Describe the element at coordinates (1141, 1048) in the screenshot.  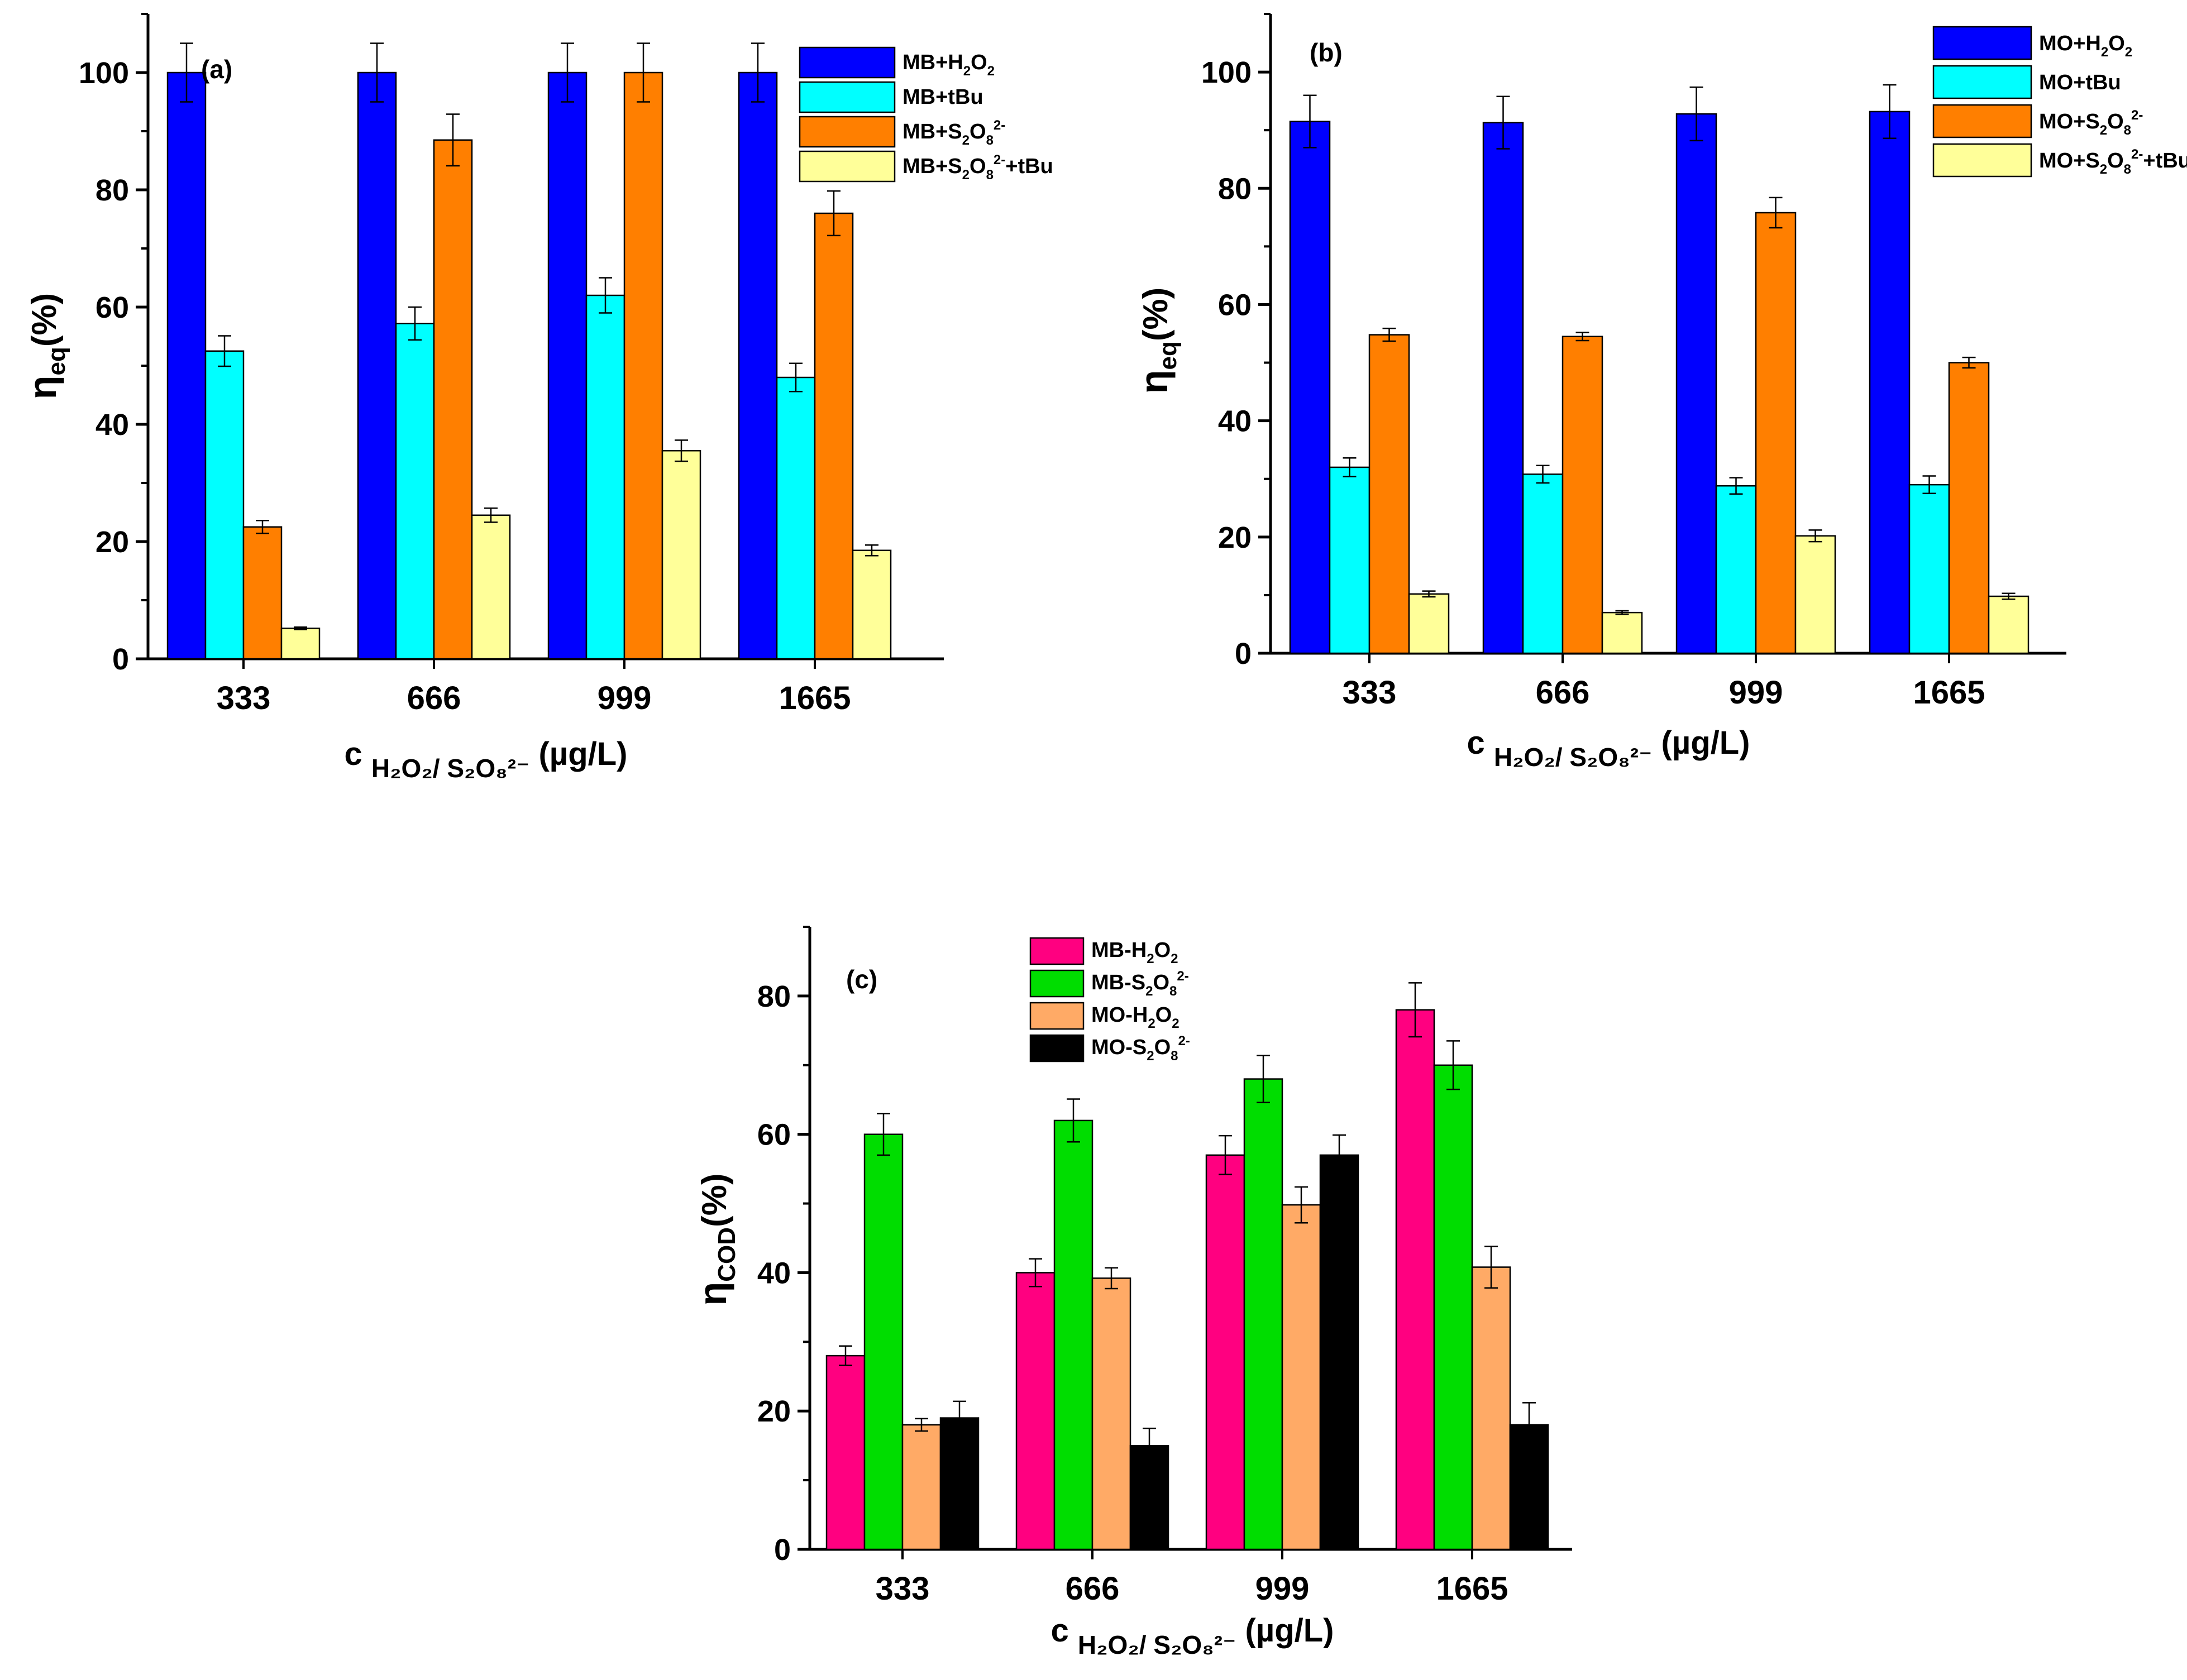
I see `legend-label: MO-S2O82-` at that location.